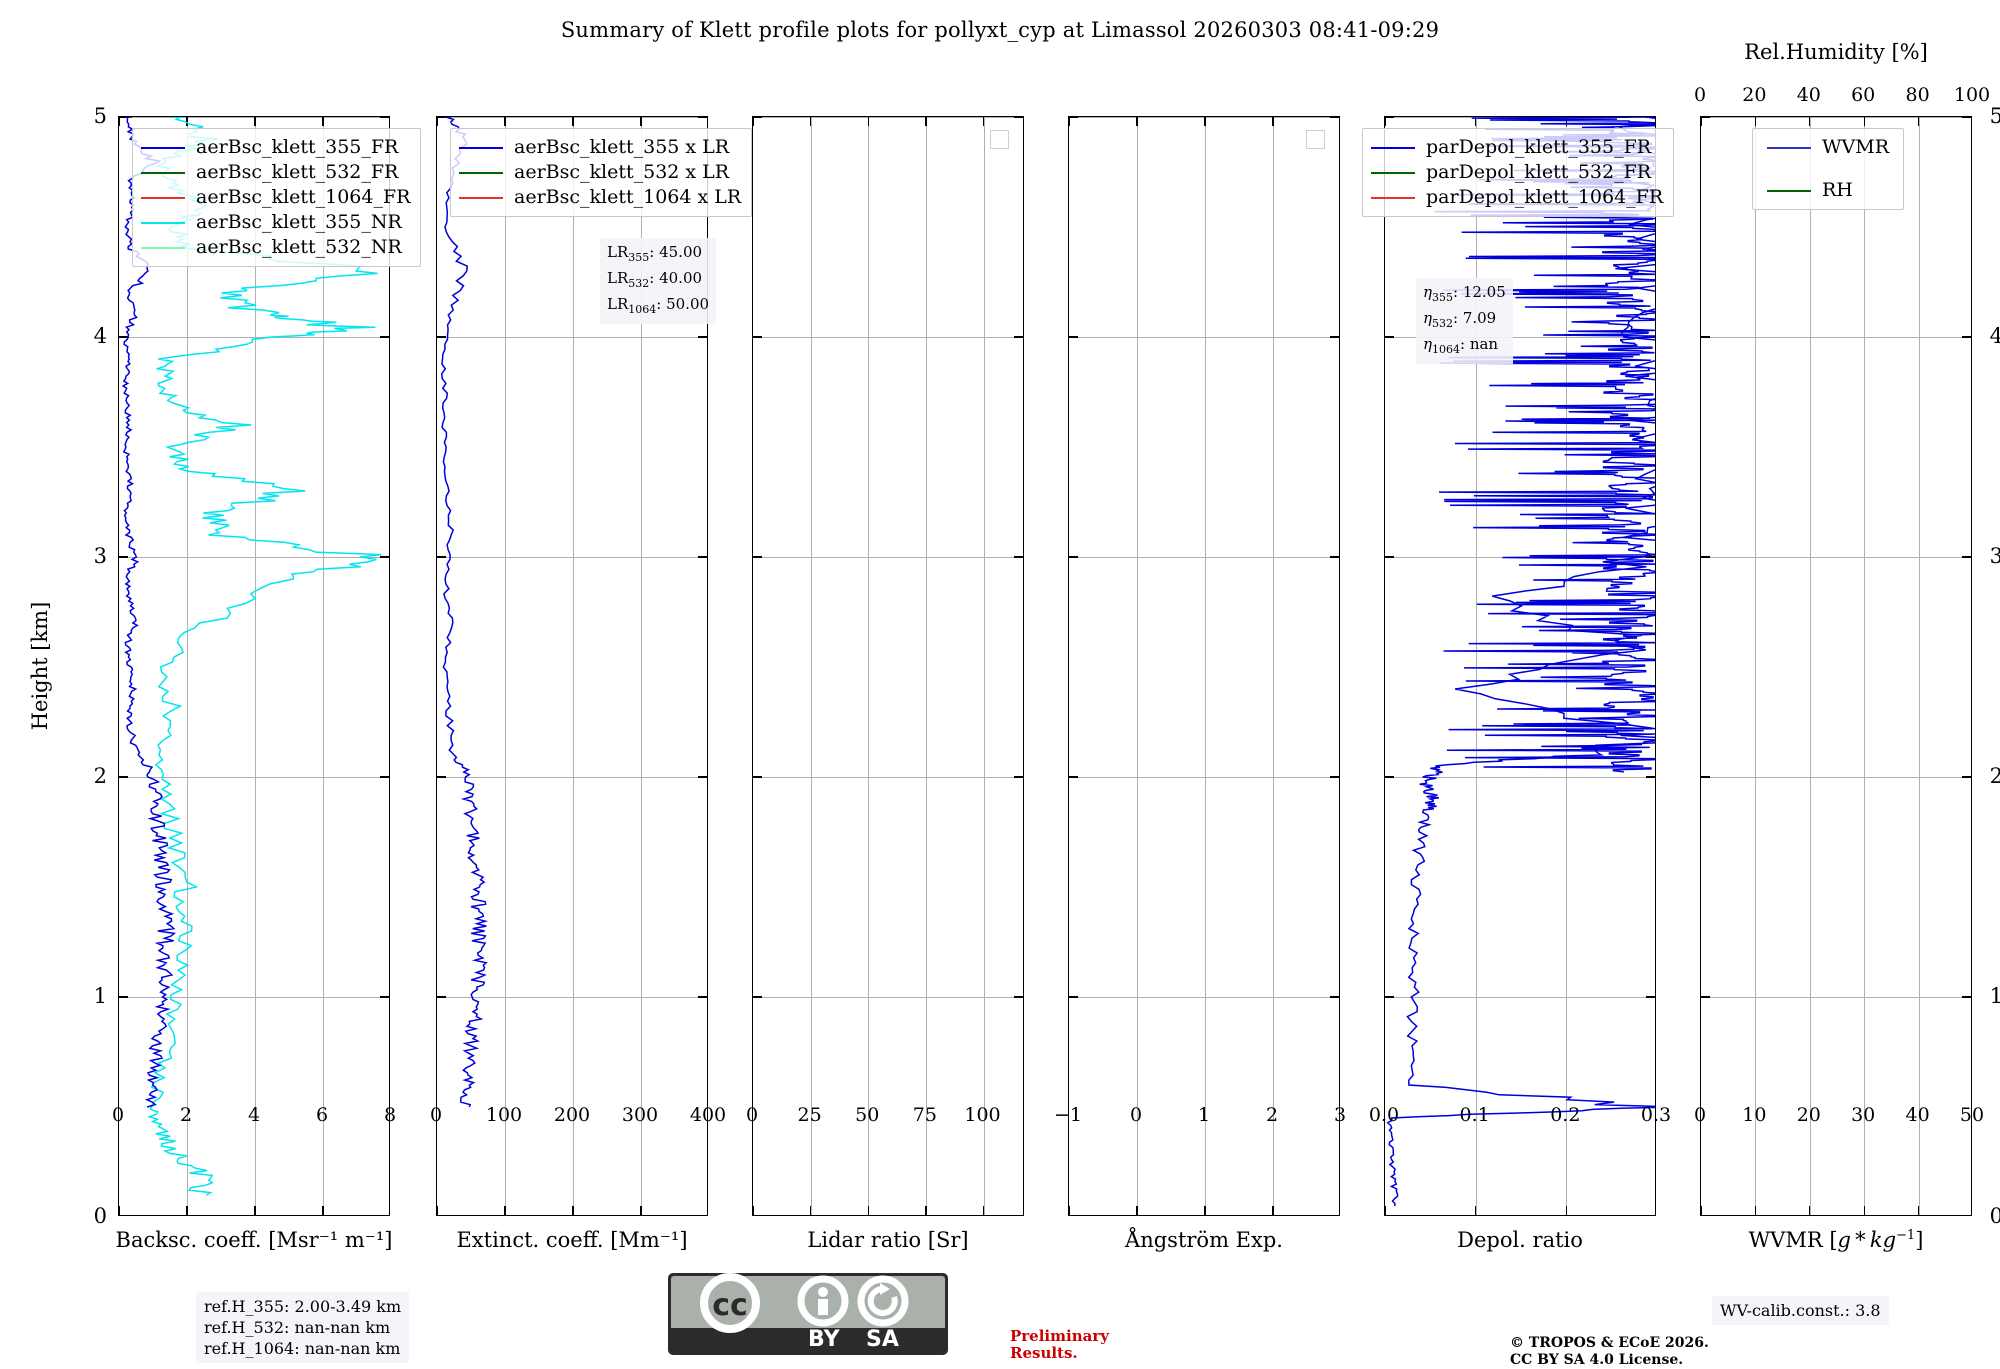 This screenshot has width=2000, height=1369. I want to click on plot-panel-wvmr-rh, so click(1836, 666).